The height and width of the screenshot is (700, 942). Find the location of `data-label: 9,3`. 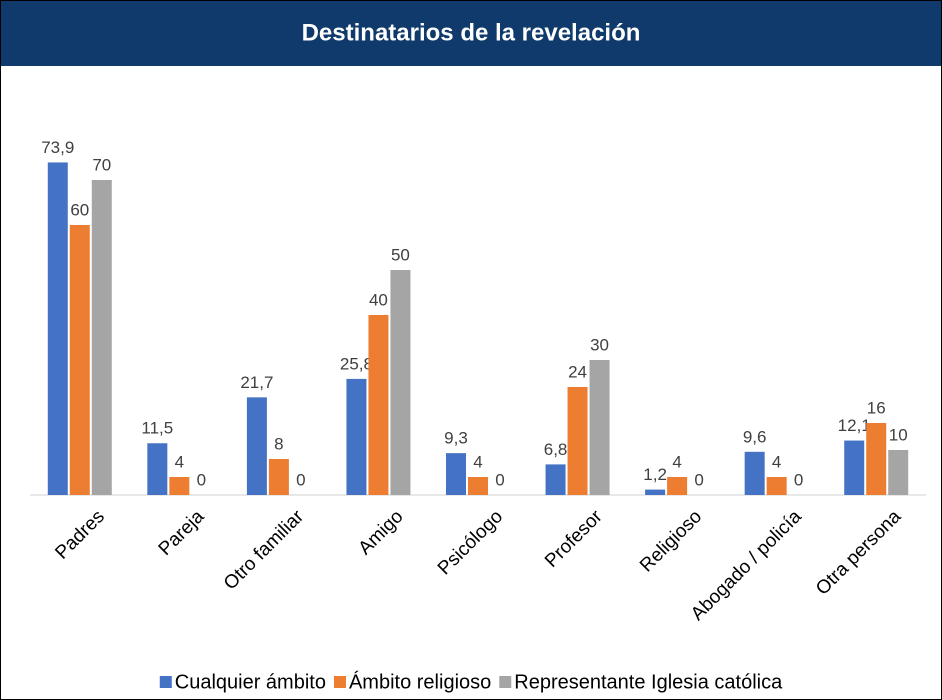

data-label: 9,3 is located at coordinates (456, 438).